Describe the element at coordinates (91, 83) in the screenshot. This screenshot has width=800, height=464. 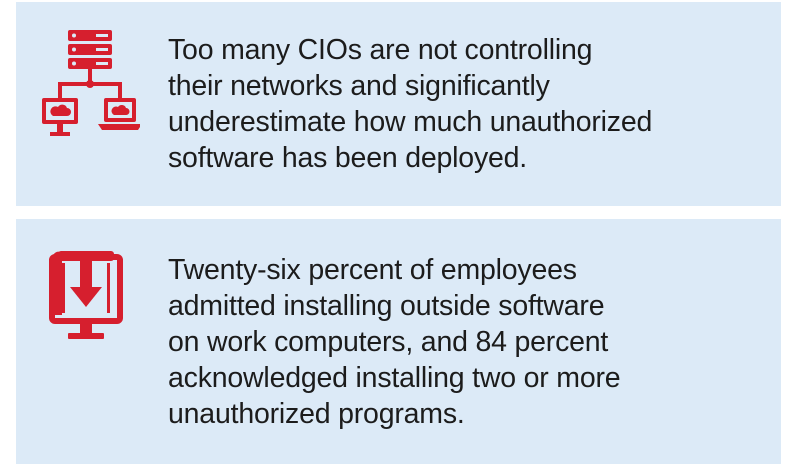
I see `network-server-icon` at that location.